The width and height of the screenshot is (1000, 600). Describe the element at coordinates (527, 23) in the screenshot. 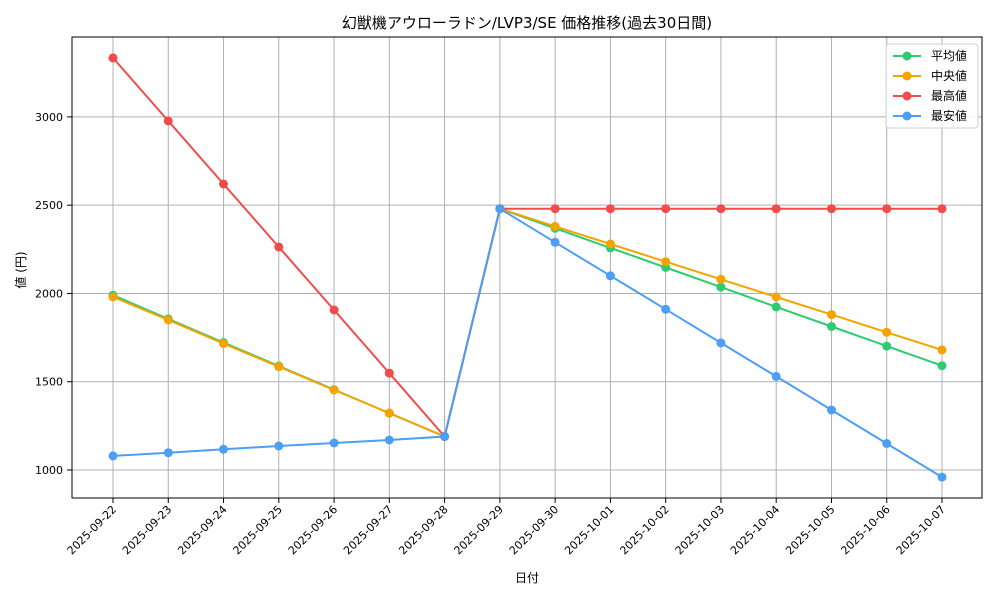

I see `chart-title: 幻獣機アウローラドン/LVP3/SE 価格推移(過去30日間)` at that location.